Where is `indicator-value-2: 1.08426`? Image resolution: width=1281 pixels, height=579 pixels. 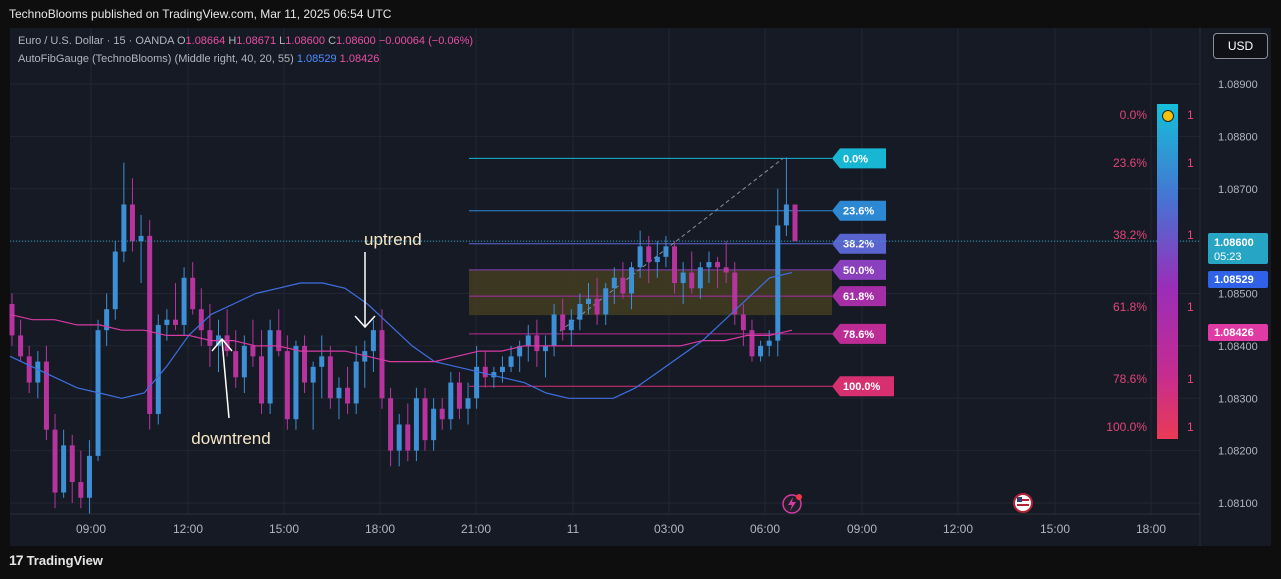 indicator-value-2: 1.08426 is located at coordinates (359, 59).